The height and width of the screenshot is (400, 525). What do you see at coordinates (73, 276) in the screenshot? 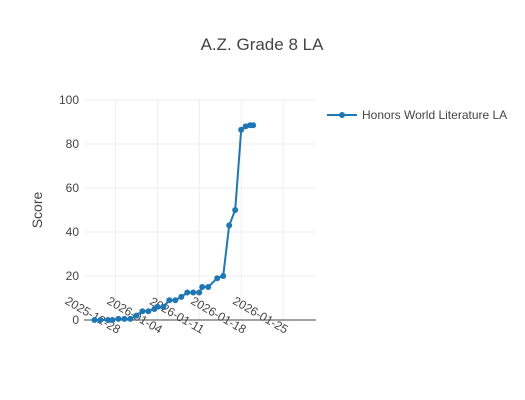
I see `y-tick-label: 20` at bounding box center [73, 276].